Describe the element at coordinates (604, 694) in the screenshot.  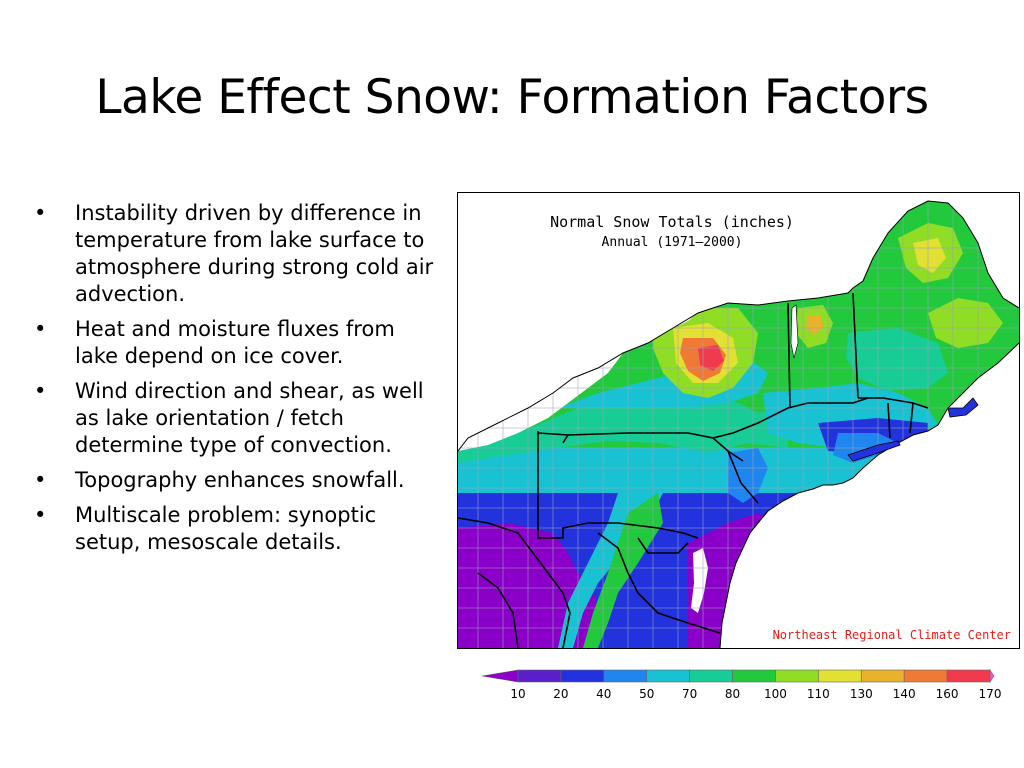
I see `legend-tick-label: 40` at that location.